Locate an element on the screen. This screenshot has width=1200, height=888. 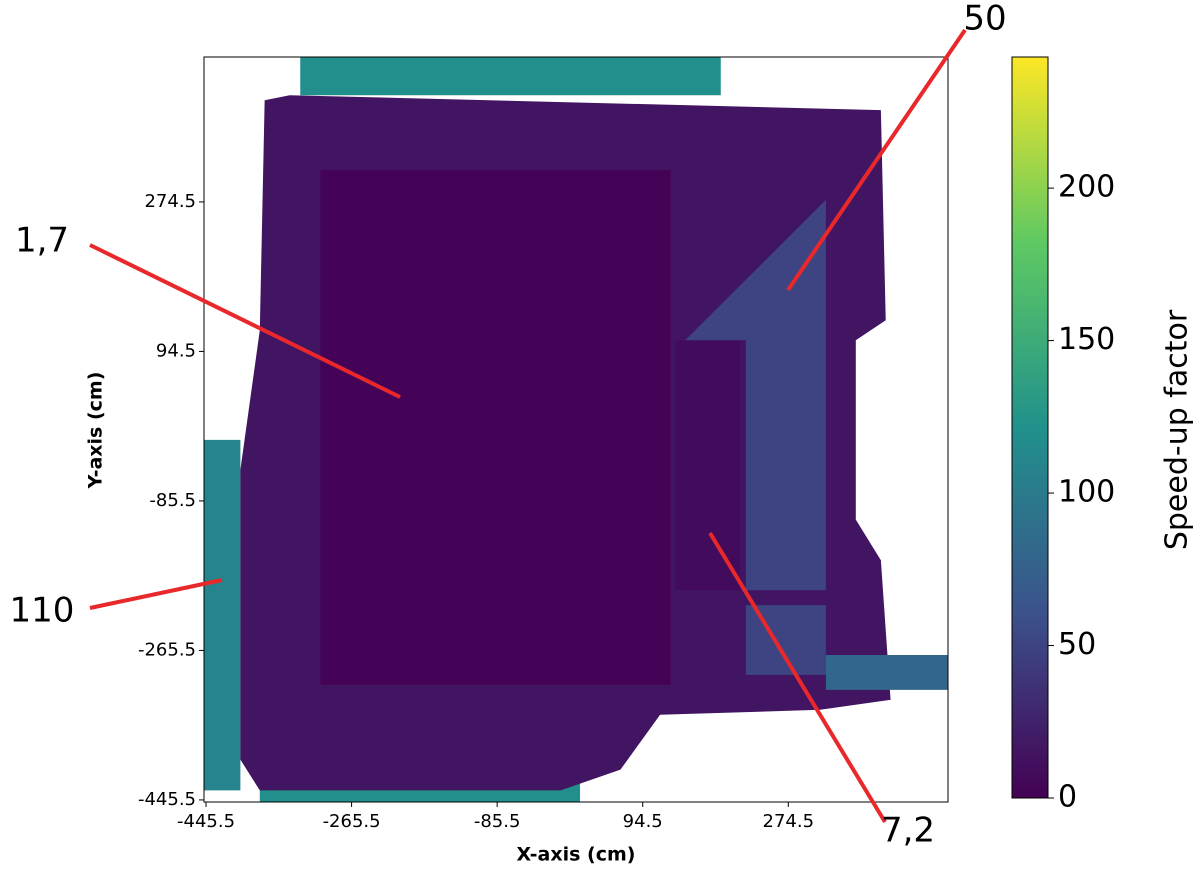
x-tick-label: -85.5 is located at coordinates (497, 821).